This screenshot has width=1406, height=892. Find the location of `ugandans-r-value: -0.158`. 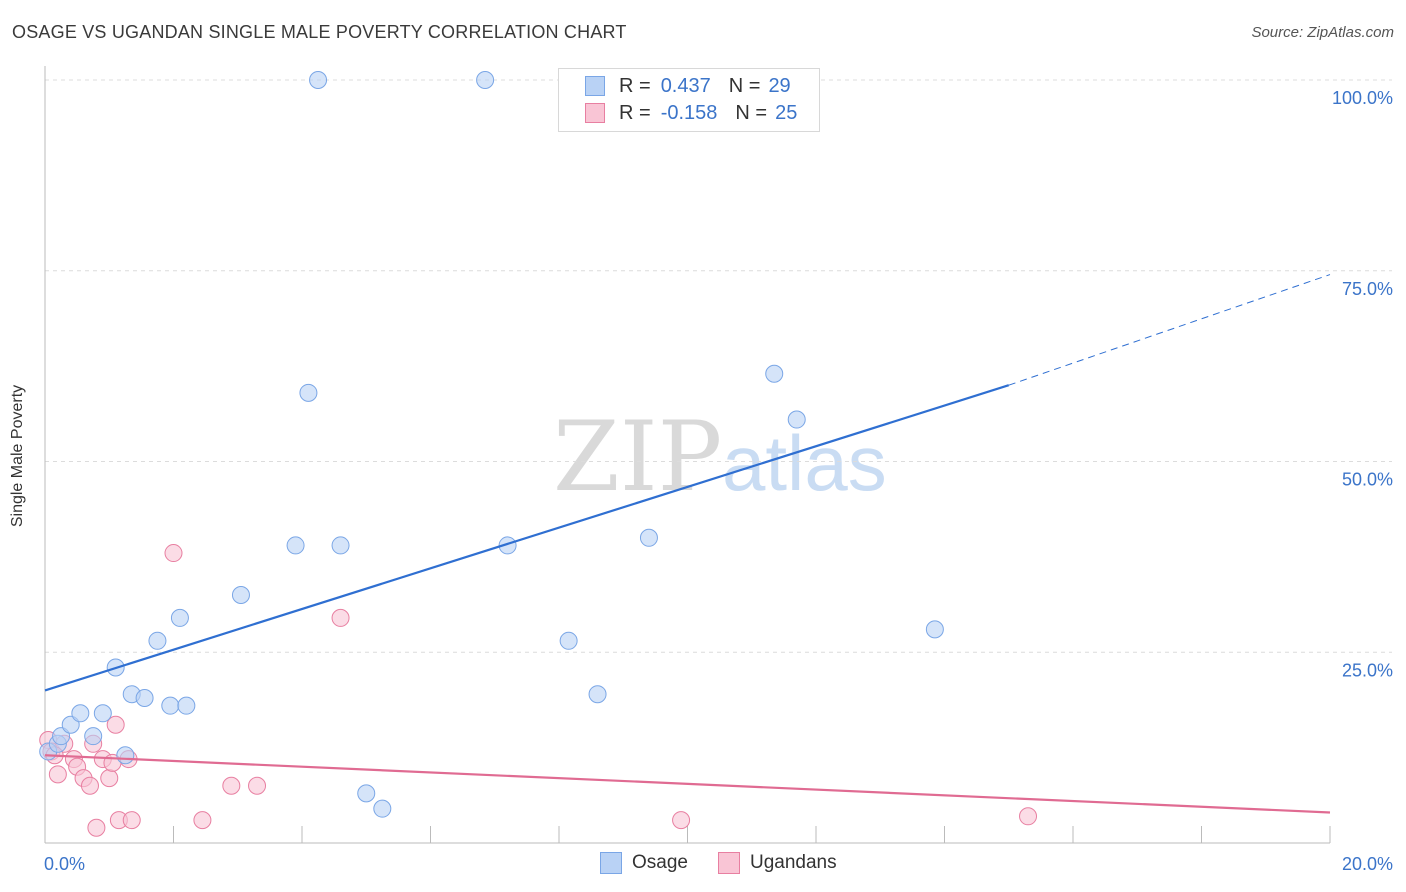

ugandans-r-value: -0.158 is located at coordinates (689, 112).